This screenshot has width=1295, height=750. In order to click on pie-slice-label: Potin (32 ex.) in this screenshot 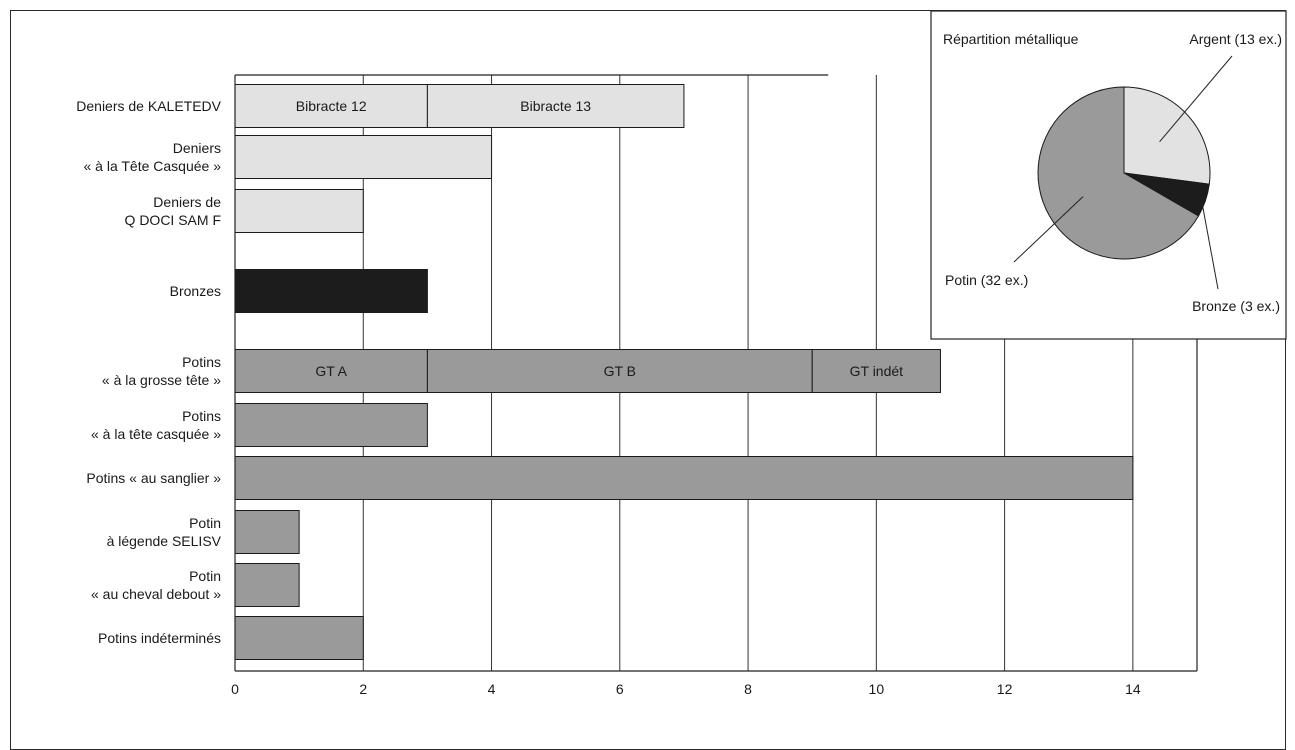, I will do `click(986, 280)`.